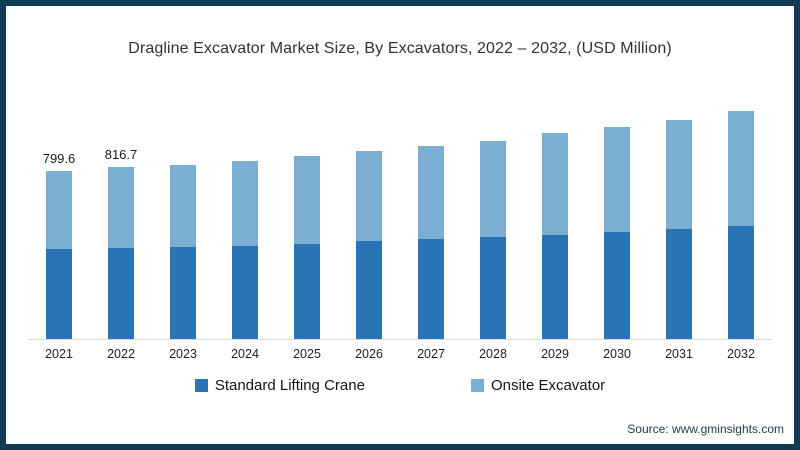 The height and width of the screenshot is (450, 800). What do you see at coordinates (741, 168) in the screenshot?
I see `bar-segment-onsite-excavator-2032` at bounding box center [741, 168].